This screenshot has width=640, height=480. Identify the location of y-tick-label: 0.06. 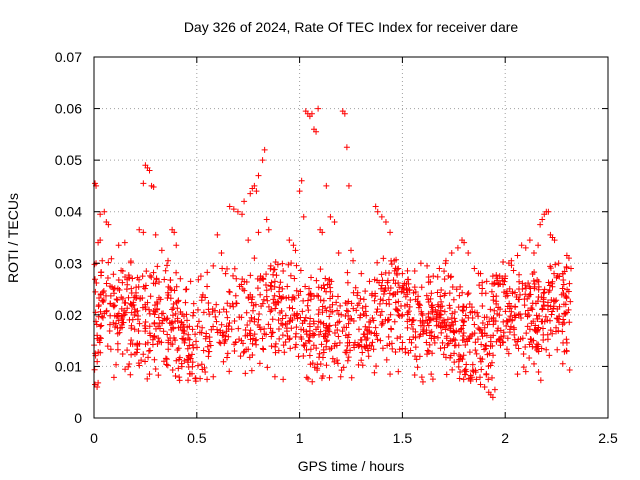
(68, 109).